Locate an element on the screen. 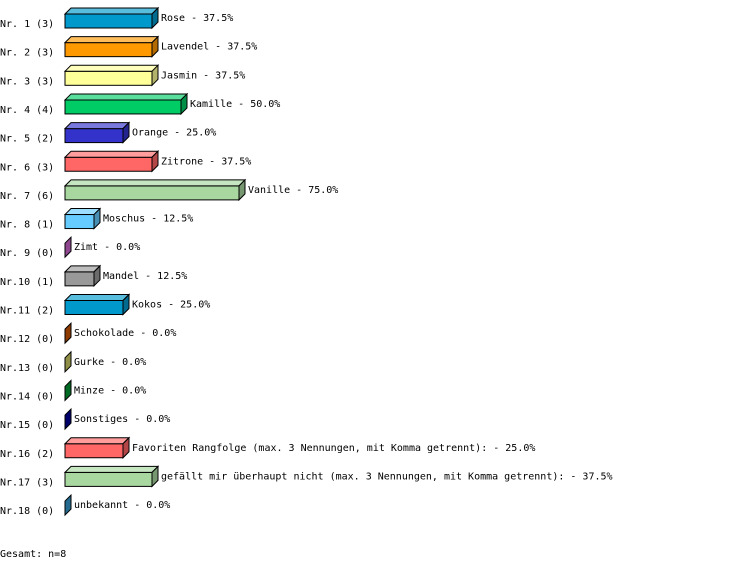 This screenshot has height=571, width=753. category-label: Nr. 8 (1) is located at coordinates (27, 225).